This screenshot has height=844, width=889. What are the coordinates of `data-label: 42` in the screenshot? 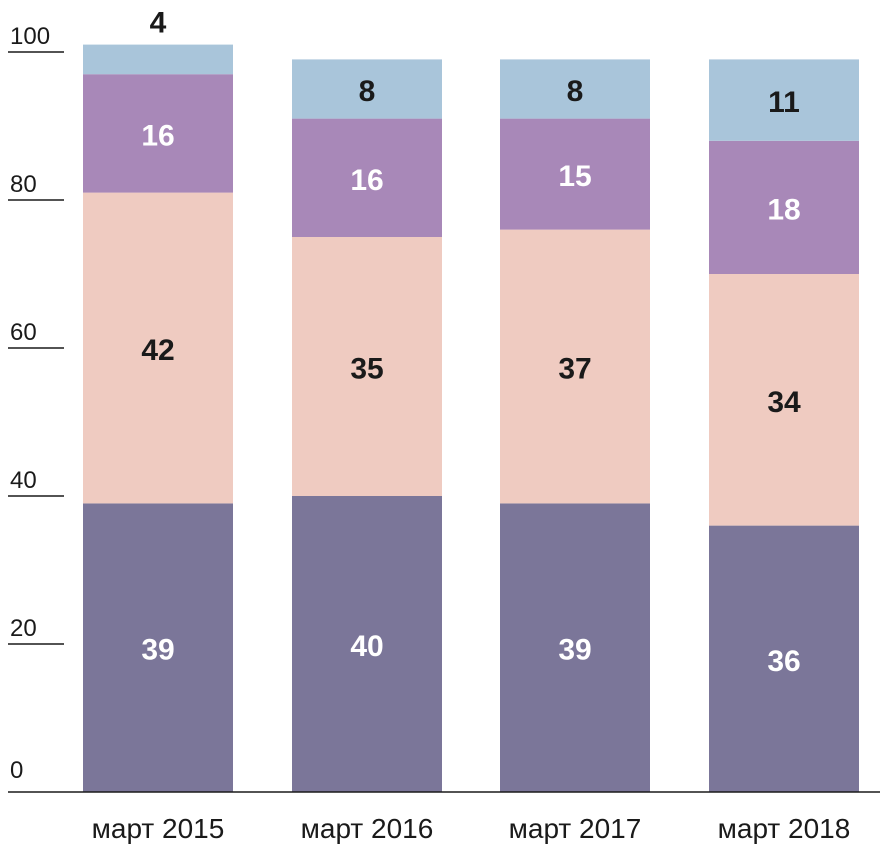 It's located at (157, 350).